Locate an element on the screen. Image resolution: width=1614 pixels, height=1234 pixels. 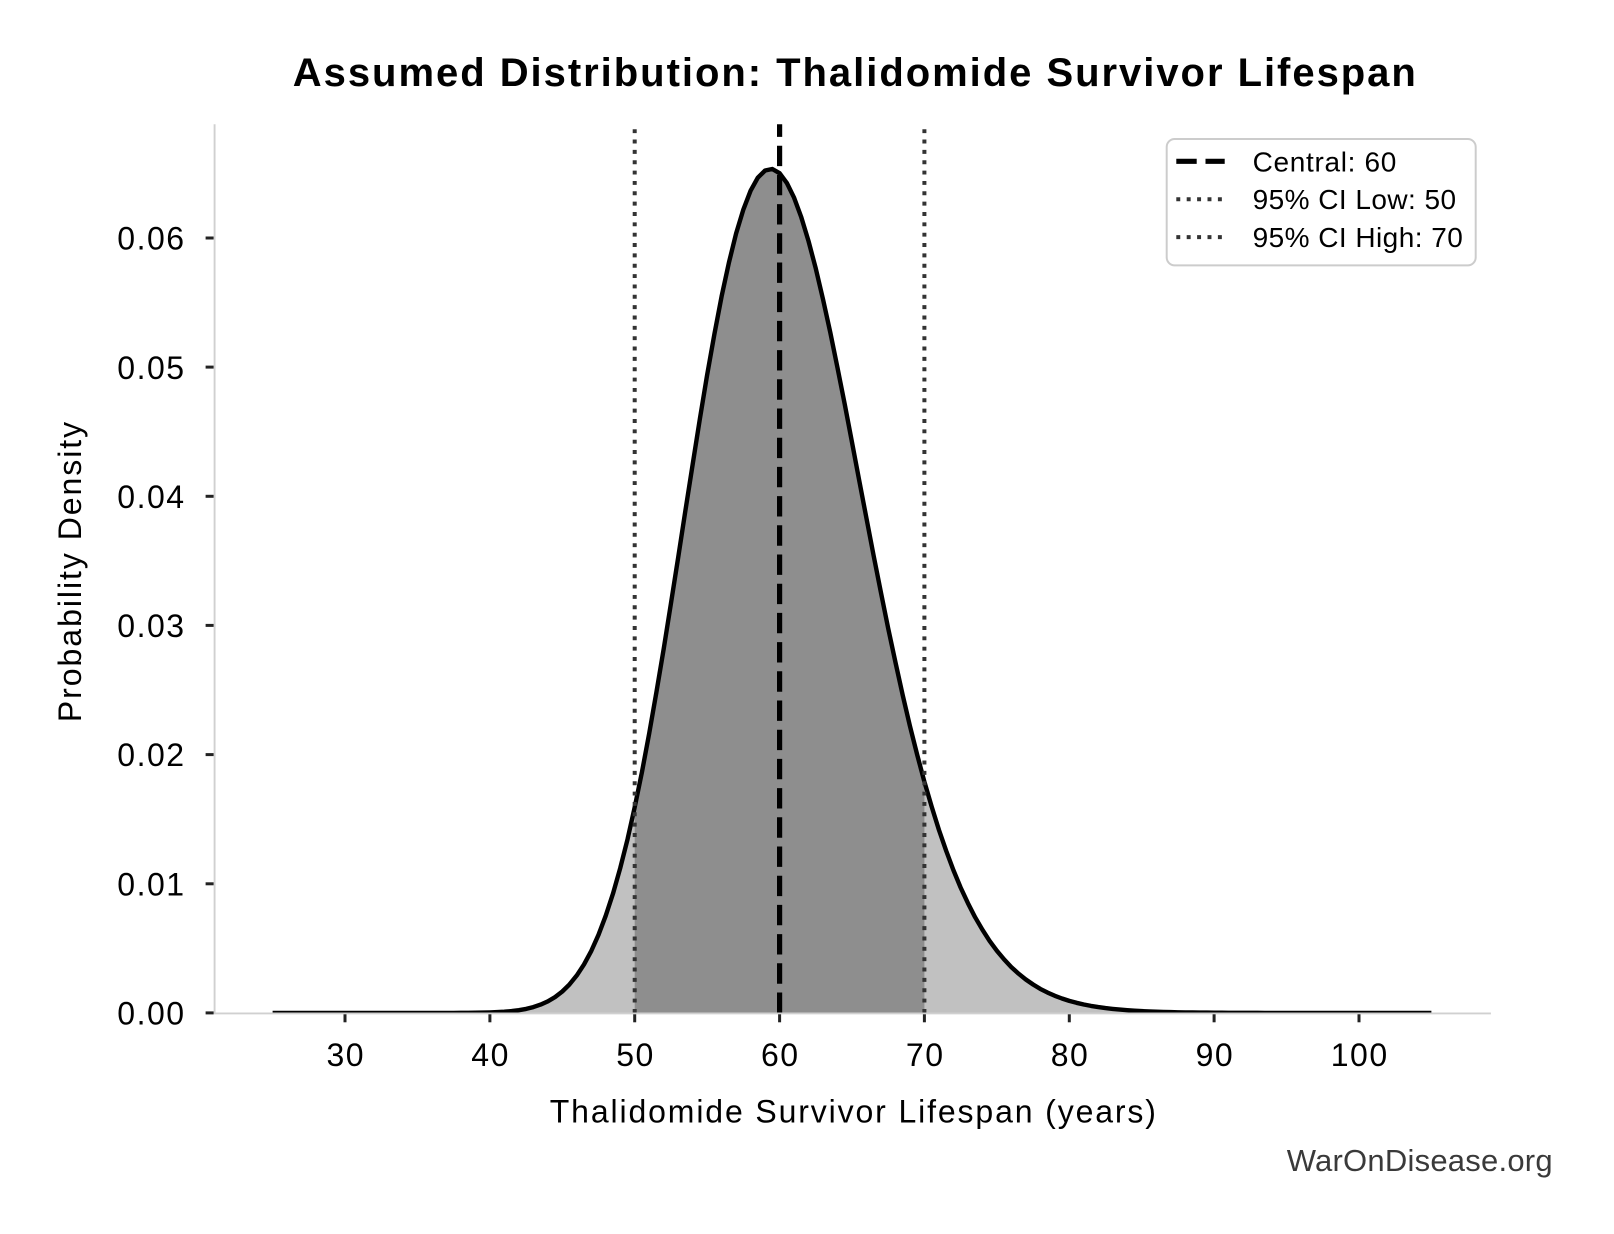
svg-text: 40 is located at coordinates (490, 1055).